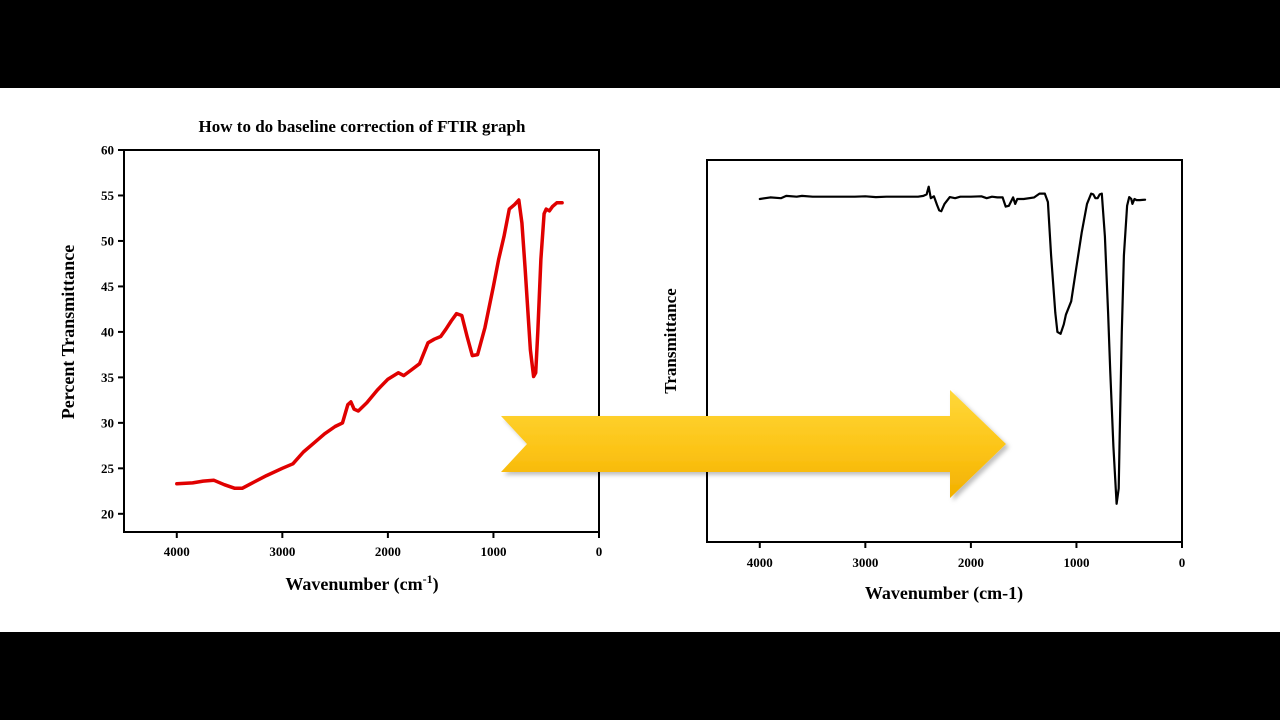 The height and width of the screenshot is (720, 1280). I want to click on chart2-x-axis: 4000 3000 2000 1000 0, so click(966, 556).